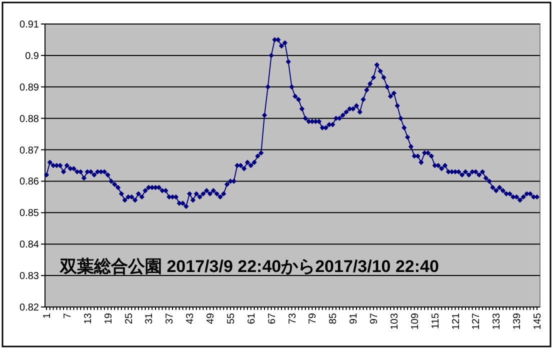 This screenshot has width=555, height=351. What do you see at coordinates (30, 245) in the screenshot?
I see `y-tick-label: 0.84` at bounding box center [30, 245].